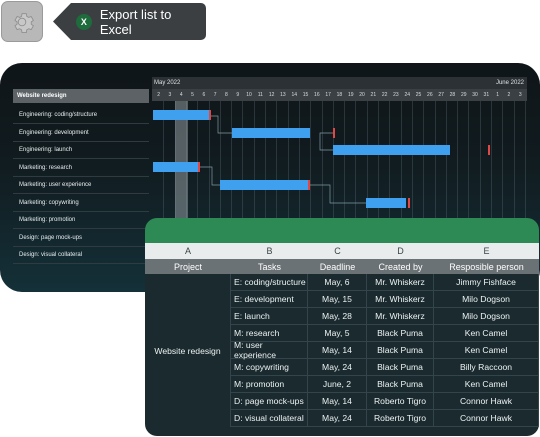 This screenshot has width=540, height=437. Describe the element at coordinates (486, 282) in the screenshot. I see `table-cell-responsible: Jimmy Fishface` at that location.